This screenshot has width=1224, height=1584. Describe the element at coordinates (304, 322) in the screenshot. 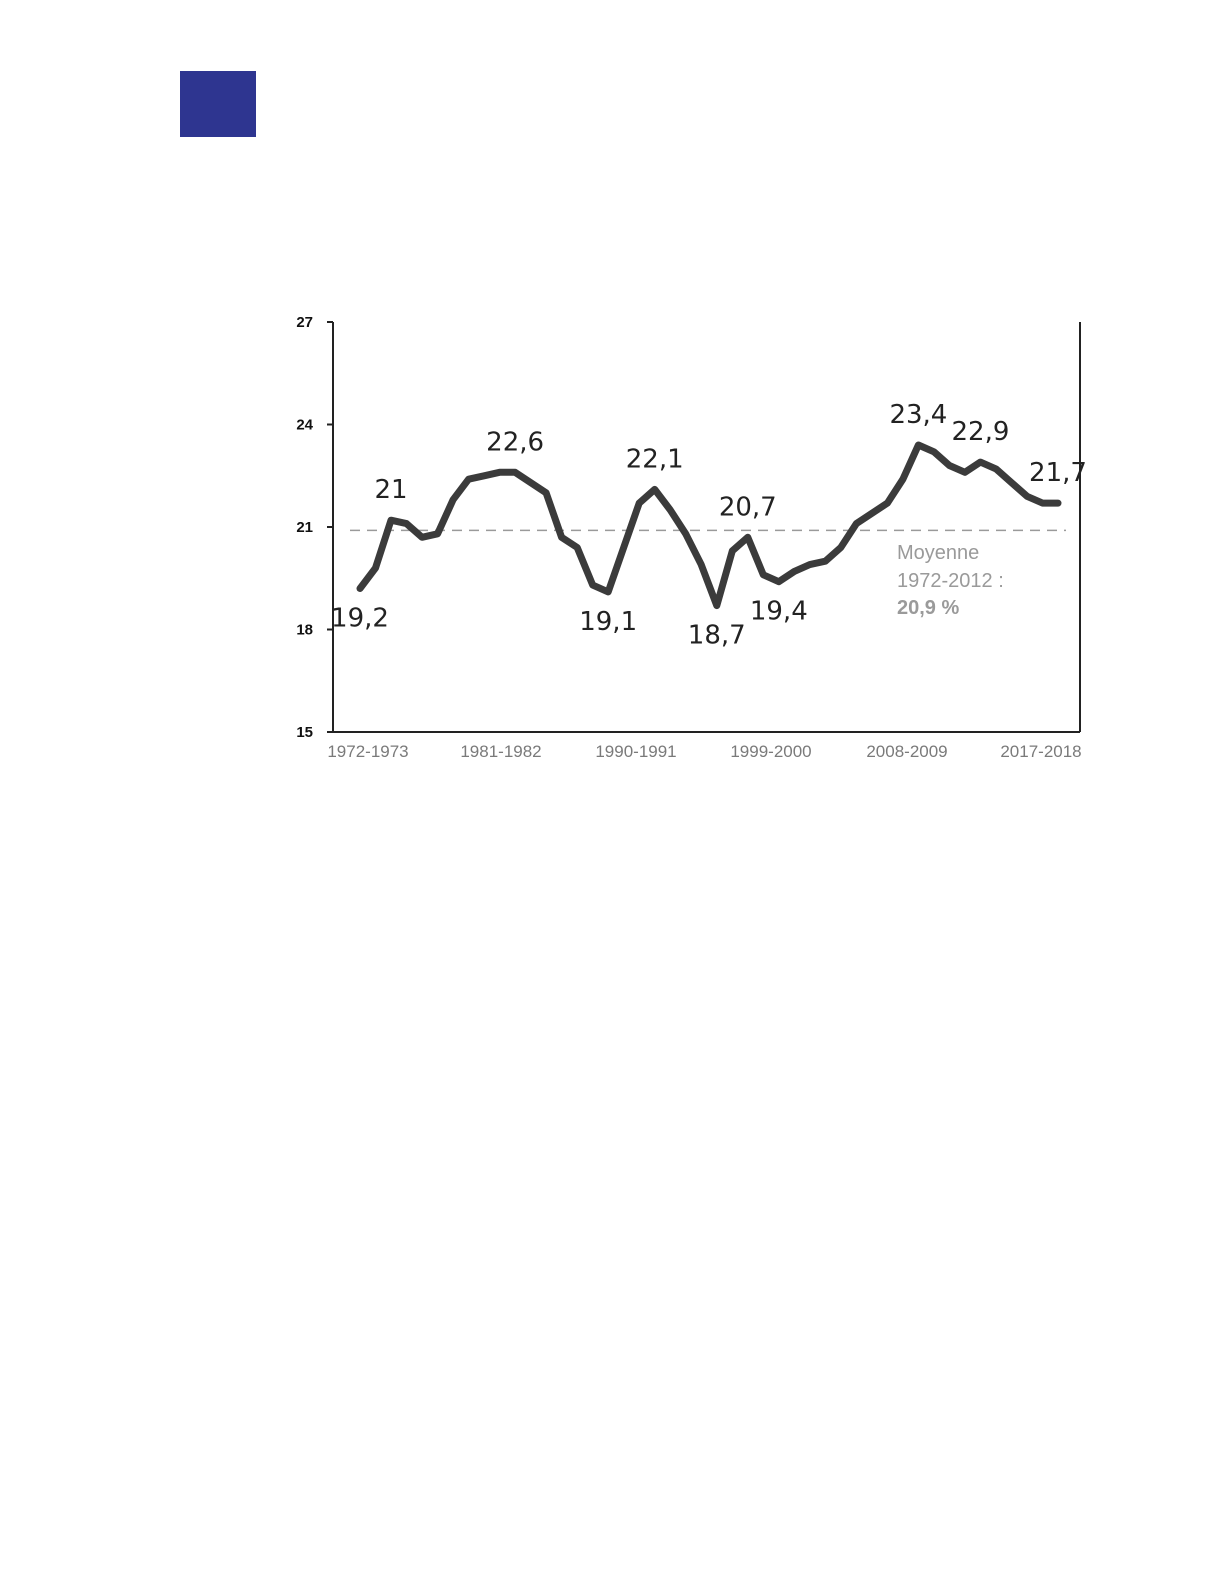

I see `y-tick-label: 27` at that location.